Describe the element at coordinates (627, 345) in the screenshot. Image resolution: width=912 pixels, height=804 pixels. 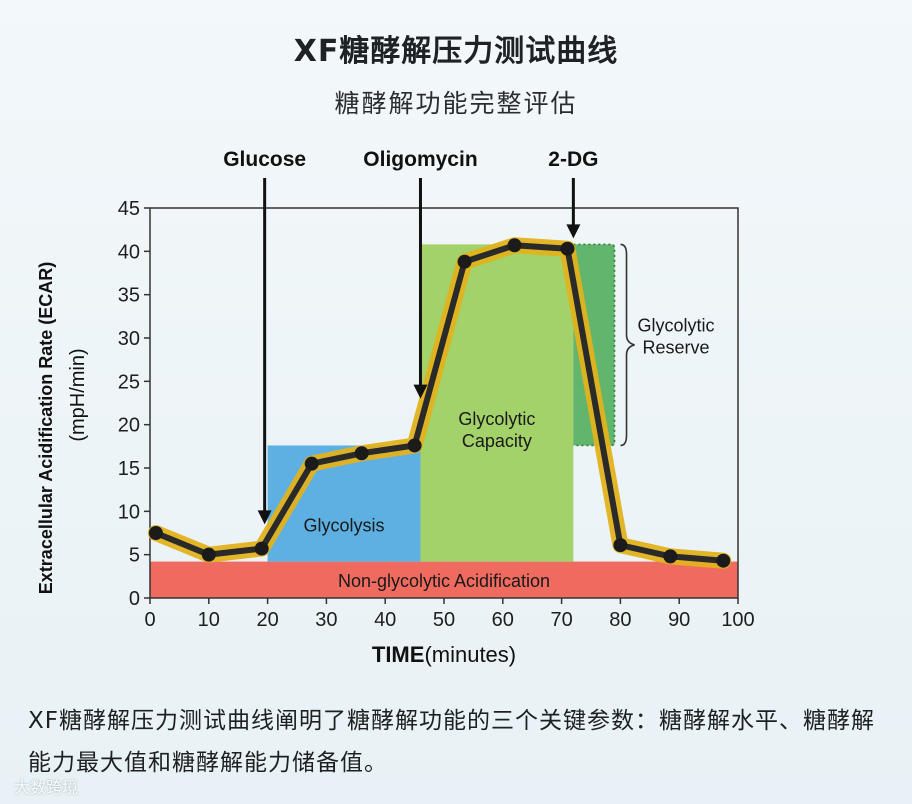
I see `reserve-brace` at that location.